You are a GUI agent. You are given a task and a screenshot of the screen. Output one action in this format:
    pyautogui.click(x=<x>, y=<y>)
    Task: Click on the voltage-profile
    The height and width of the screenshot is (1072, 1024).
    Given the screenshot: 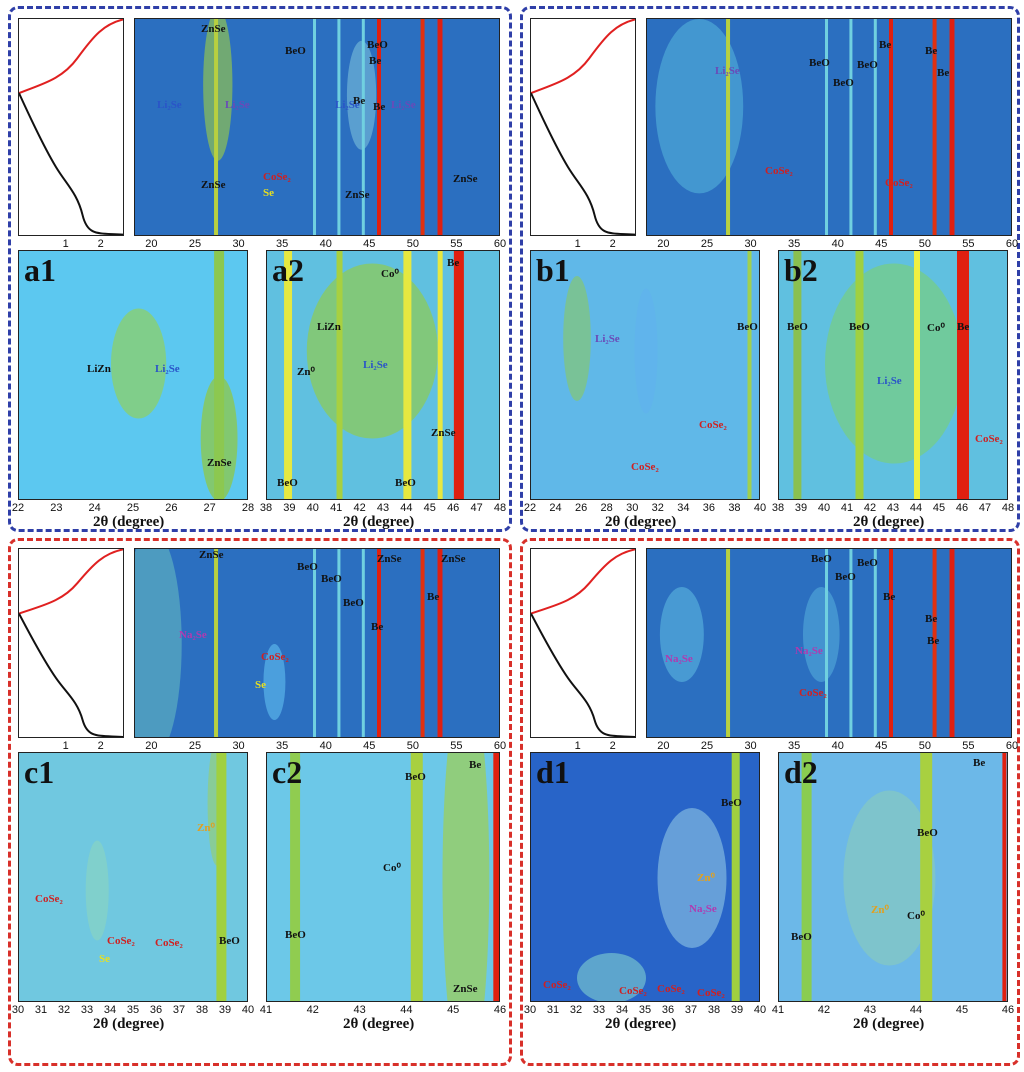 What is the action you would take?
    pyautogui.click(x=583, y=127)
    